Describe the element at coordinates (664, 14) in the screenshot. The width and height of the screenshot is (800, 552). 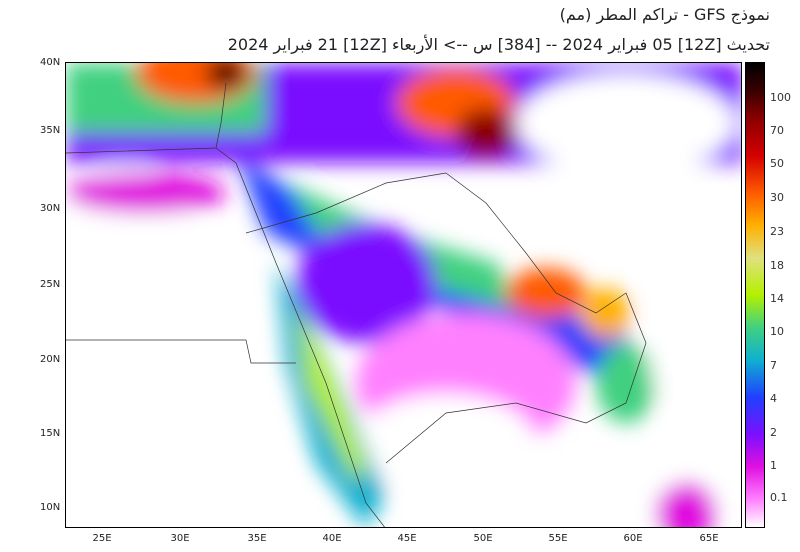
I see `map-title: نموذج GFS - تراكم المطر (مم)` at that location.